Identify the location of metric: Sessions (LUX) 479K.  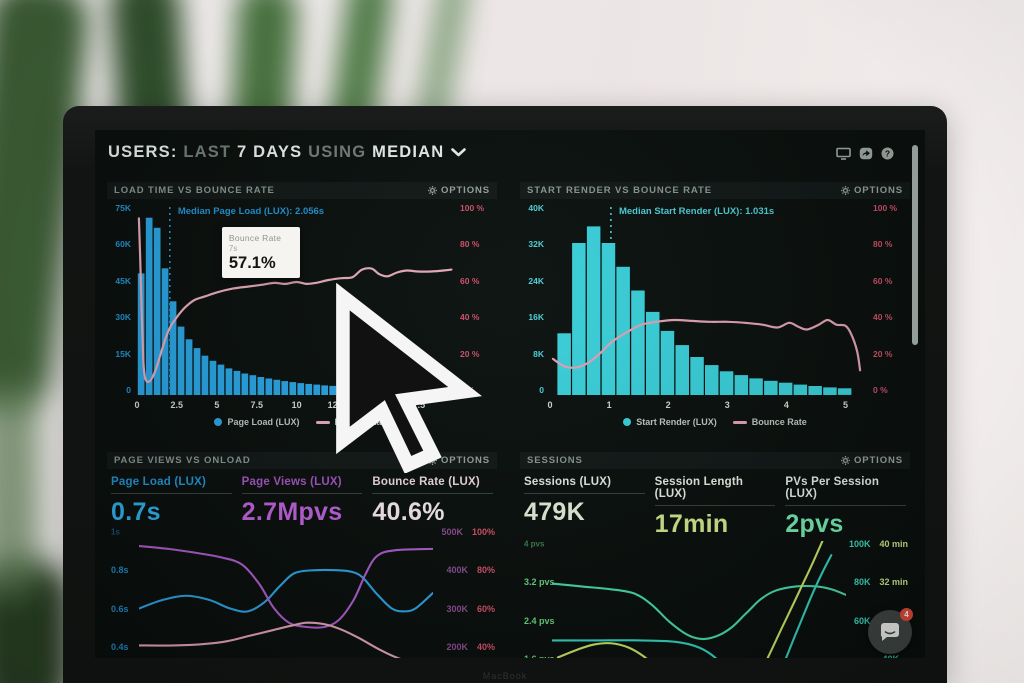
(584, 507).